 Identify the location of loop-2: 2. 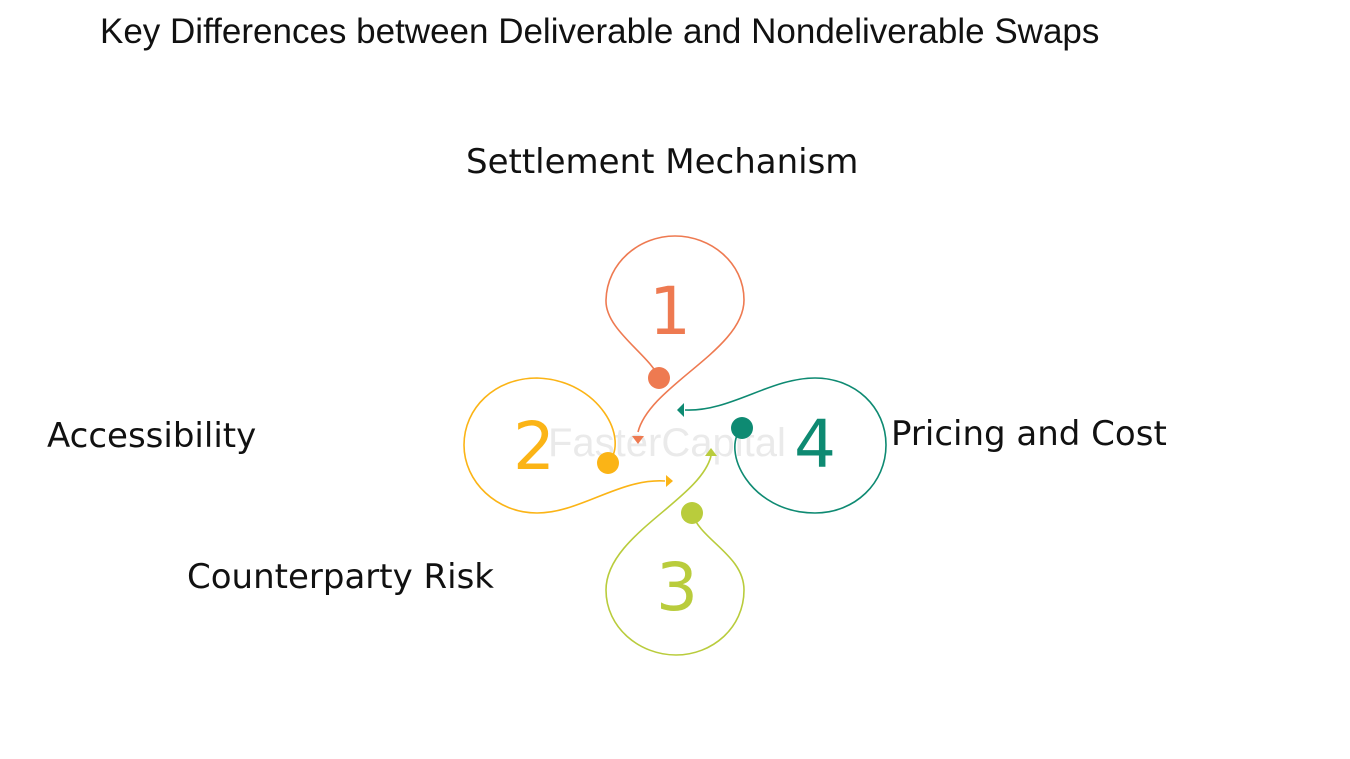
(568, 445).